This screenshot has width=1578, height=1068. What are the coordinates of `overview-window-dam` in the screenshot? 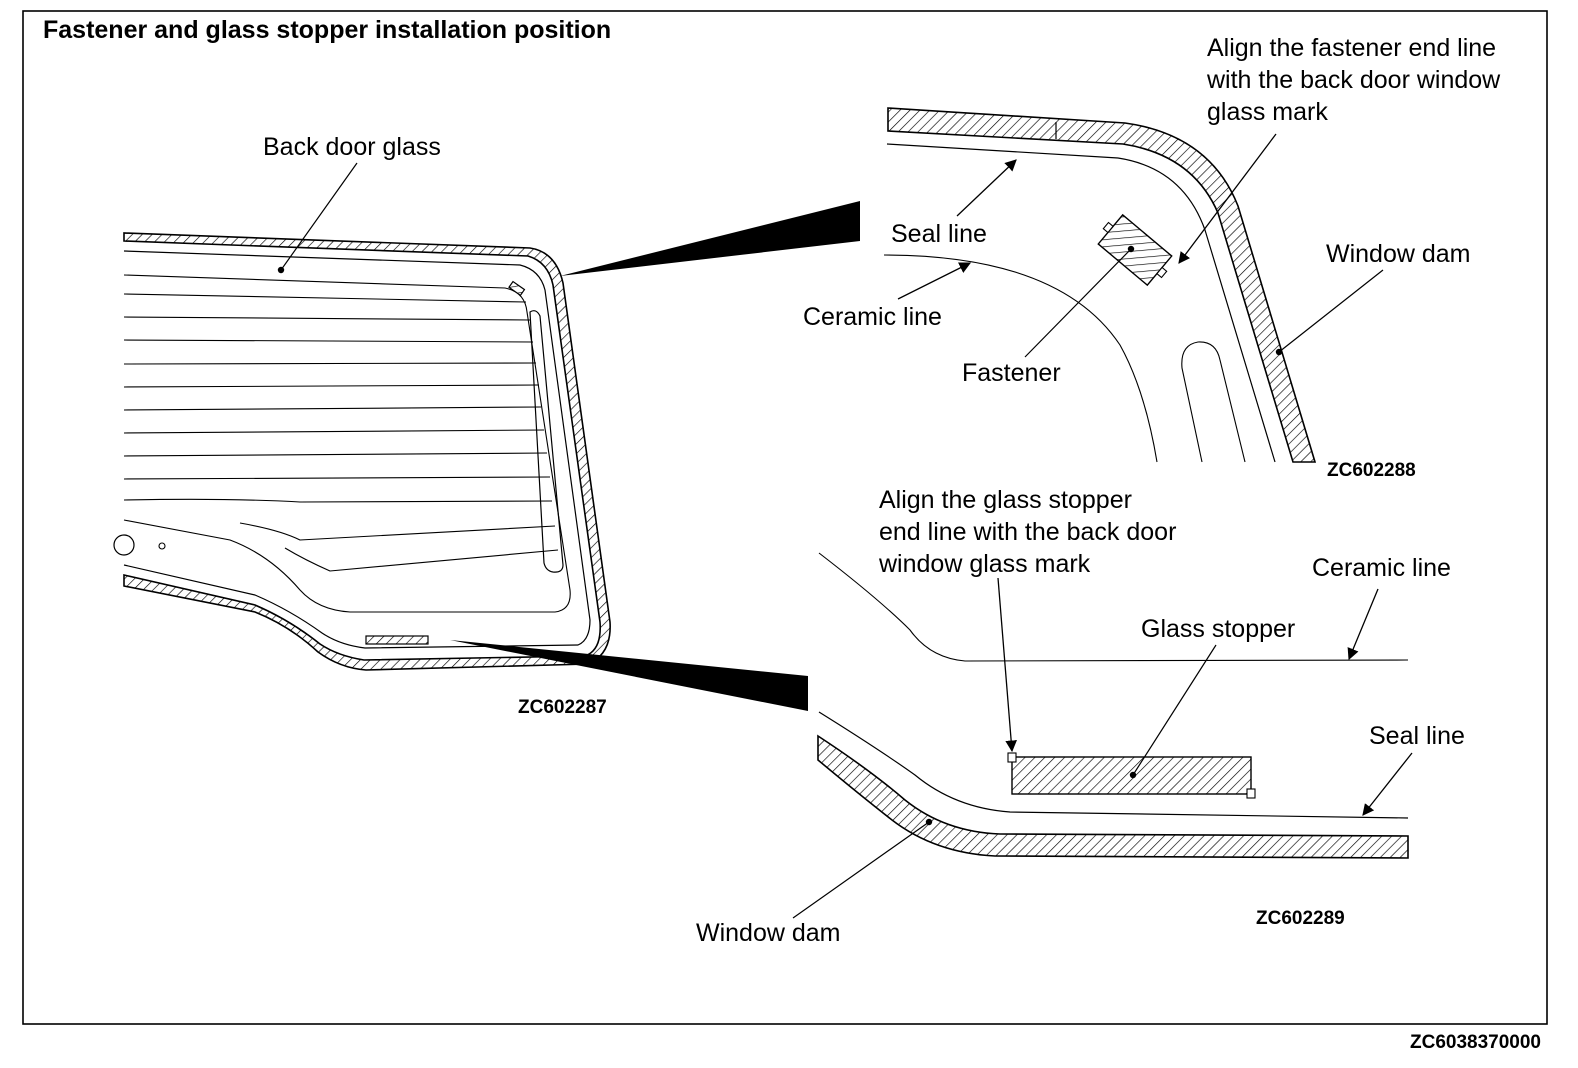 It's located at (367, 451).